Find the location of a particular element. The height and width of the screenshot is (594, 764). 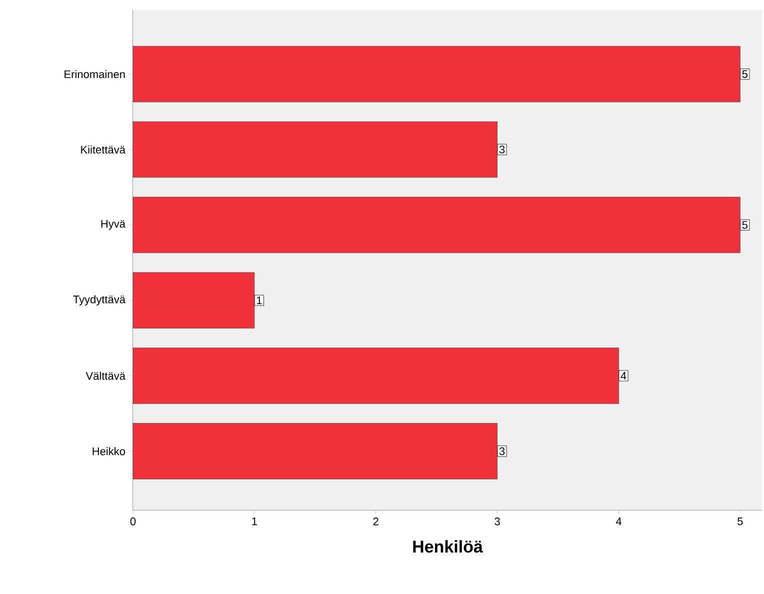

y-tick-label: Kiitettävä is located at coordinates (103, 149).